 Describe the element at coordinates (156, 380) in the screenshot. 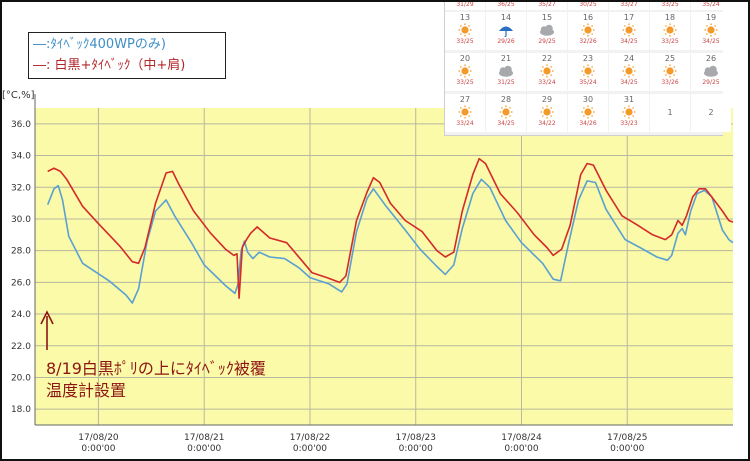

I see `installation-annotation: 8/19白黒ﾎﾟﾘの上にﾀｲﾍﾞｯｸ被覆 温度計設置` at that location.